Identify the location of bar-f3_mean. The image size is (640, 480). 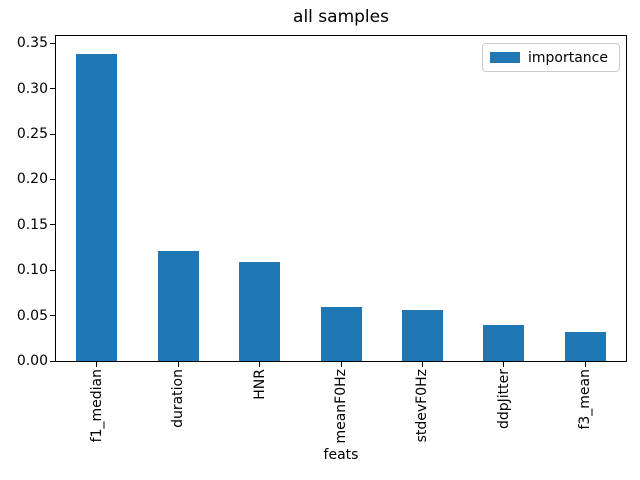
(585, 346).